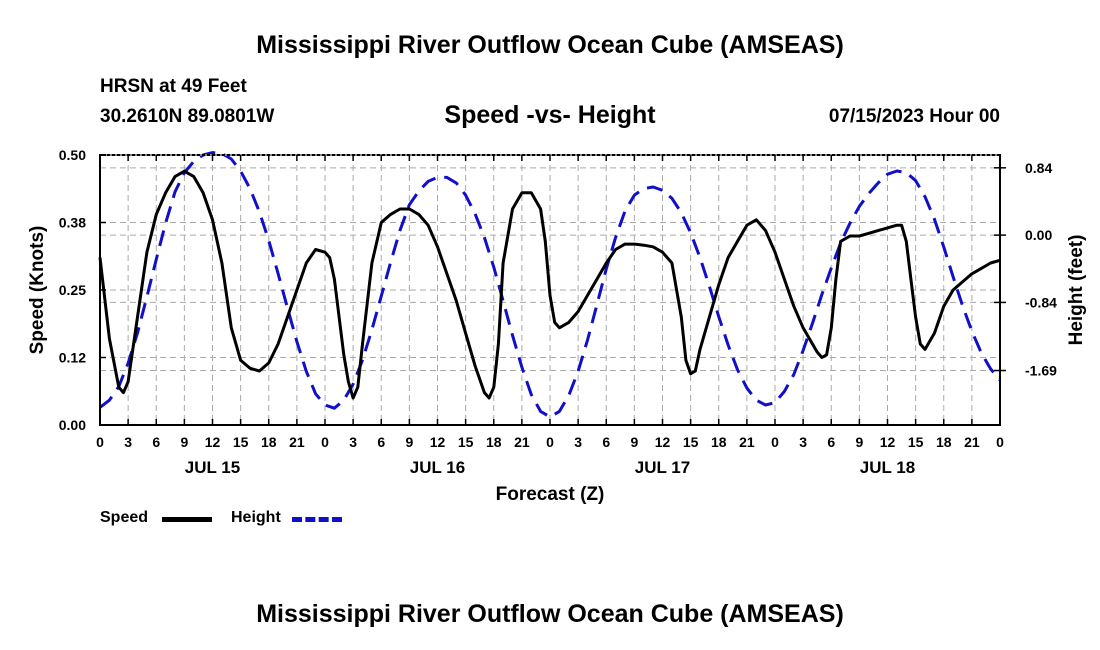 Image resolution: width=1100 pixels, height=650 pixels. What do you see at coordinates (187, 116) in the screenshot?
I see `coordinates-label: 30.2610N 89.0801W` at bounding box center [187, 116].